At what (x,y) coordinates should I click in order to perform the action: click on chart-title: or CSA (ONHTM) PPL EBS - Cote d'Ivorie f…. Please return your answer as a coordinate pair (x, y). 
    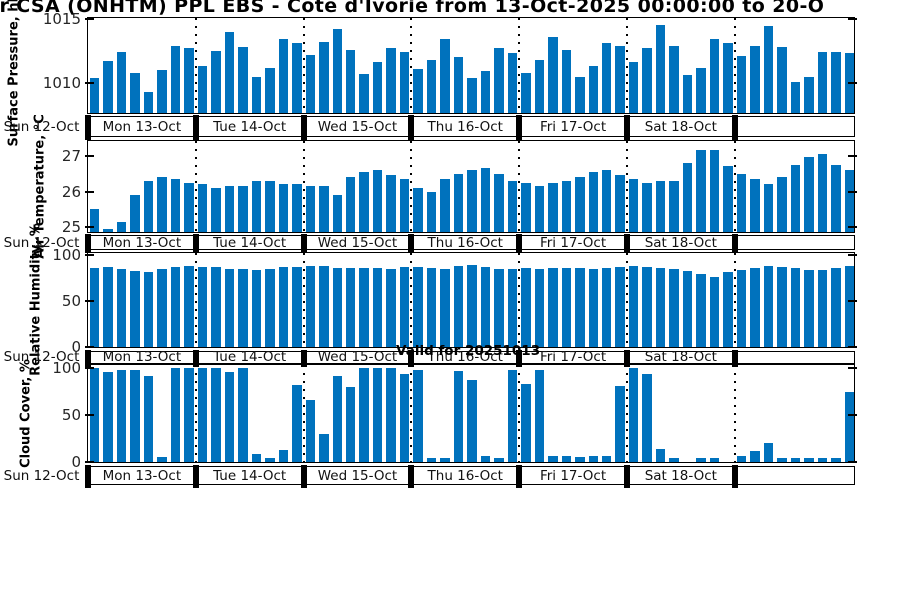
    Looking at the image, I should click on (412, 8).